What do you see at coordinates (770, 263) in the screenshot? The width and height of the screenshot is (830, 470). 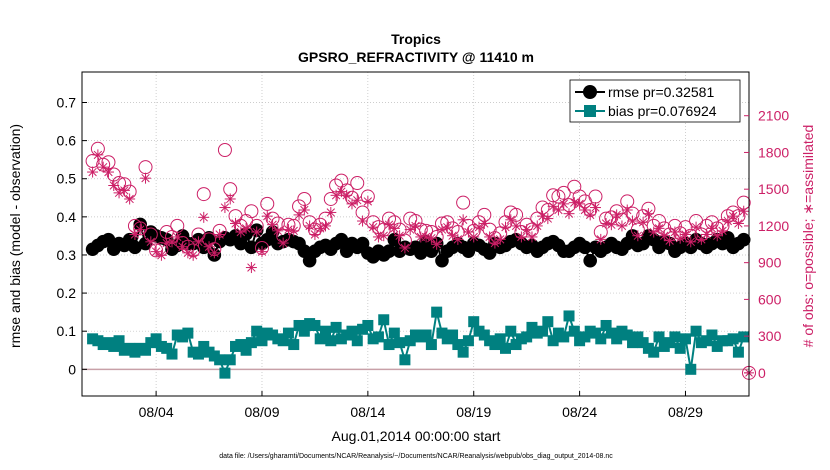 I see `y2-tick-label: 900` at bounding box center [770, 263].